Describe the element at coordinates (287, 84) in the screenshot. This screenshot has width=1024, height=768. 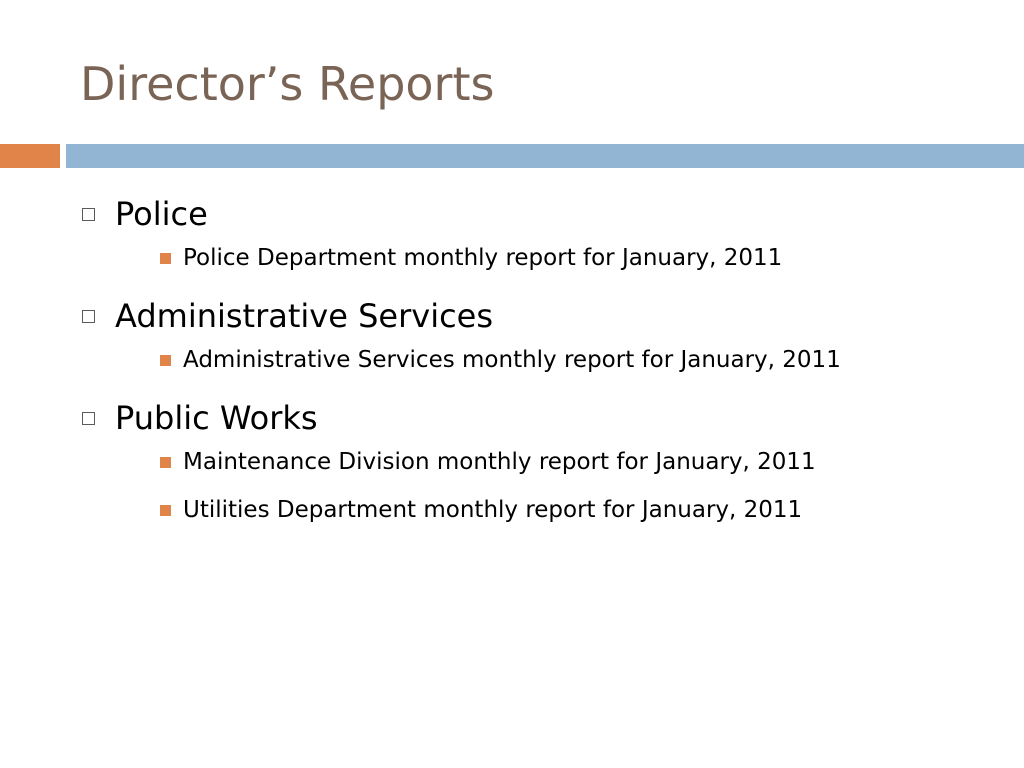
I see `slide-title: Director’s Reports` at that location.